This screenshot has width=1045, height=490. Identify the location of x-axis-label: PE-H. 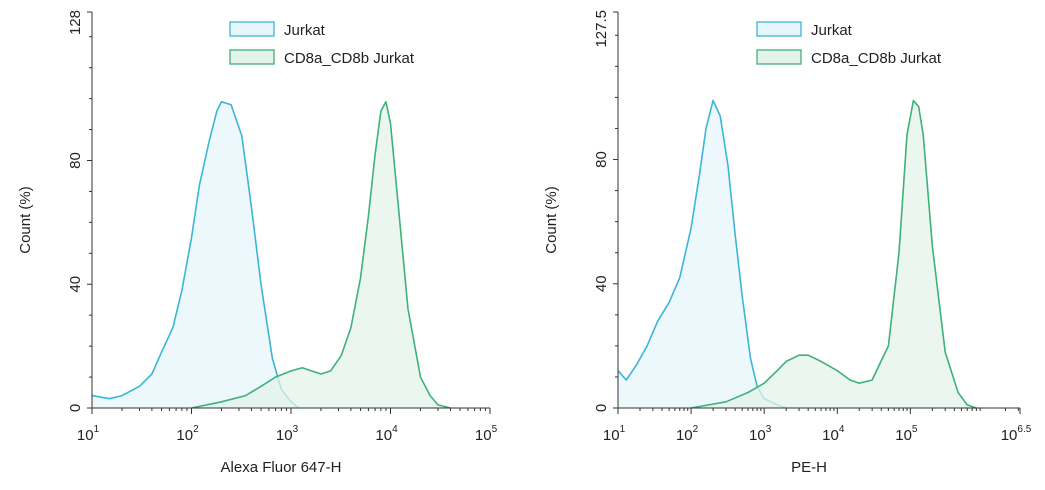
(809, 467).